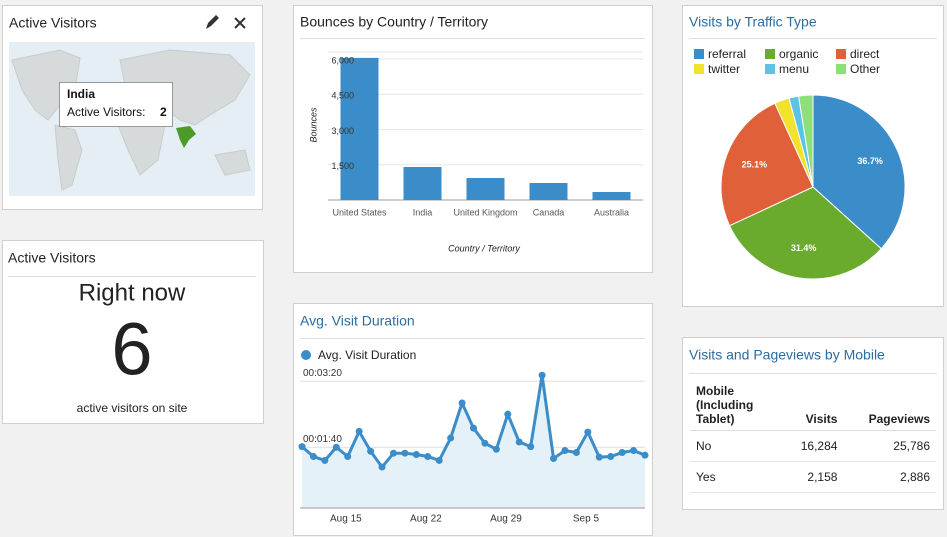 The image size is (947, 537). I want to click on x-tick-label: Australia, so click(611, 212).